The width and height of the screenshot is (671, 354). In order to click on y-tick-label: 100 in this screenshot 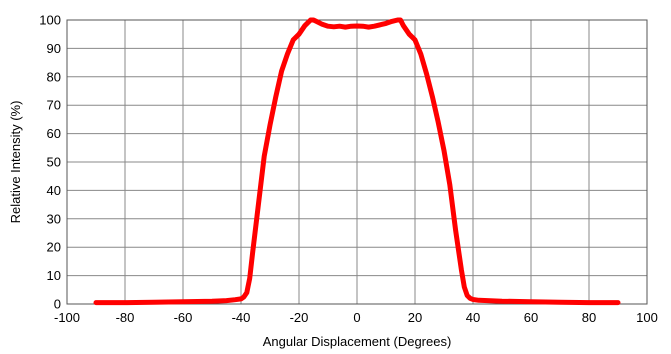, I will do `click(50, 20)`.